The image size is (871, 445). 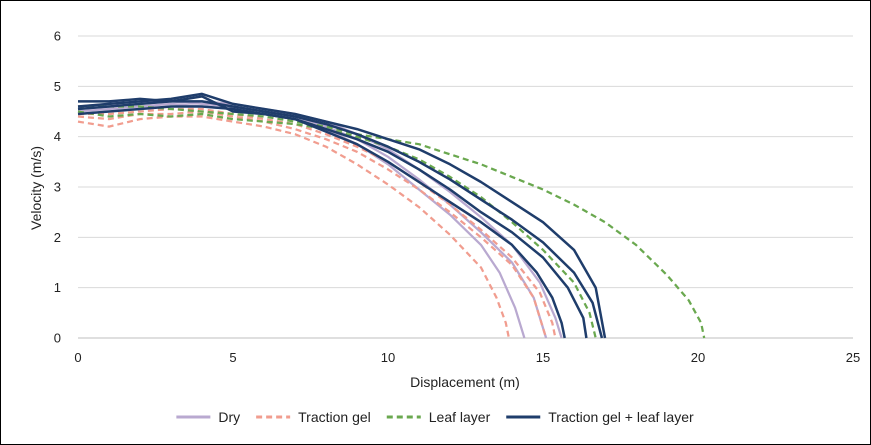 I want to click on y-tick-label: 4, so click(x=57, y=136).